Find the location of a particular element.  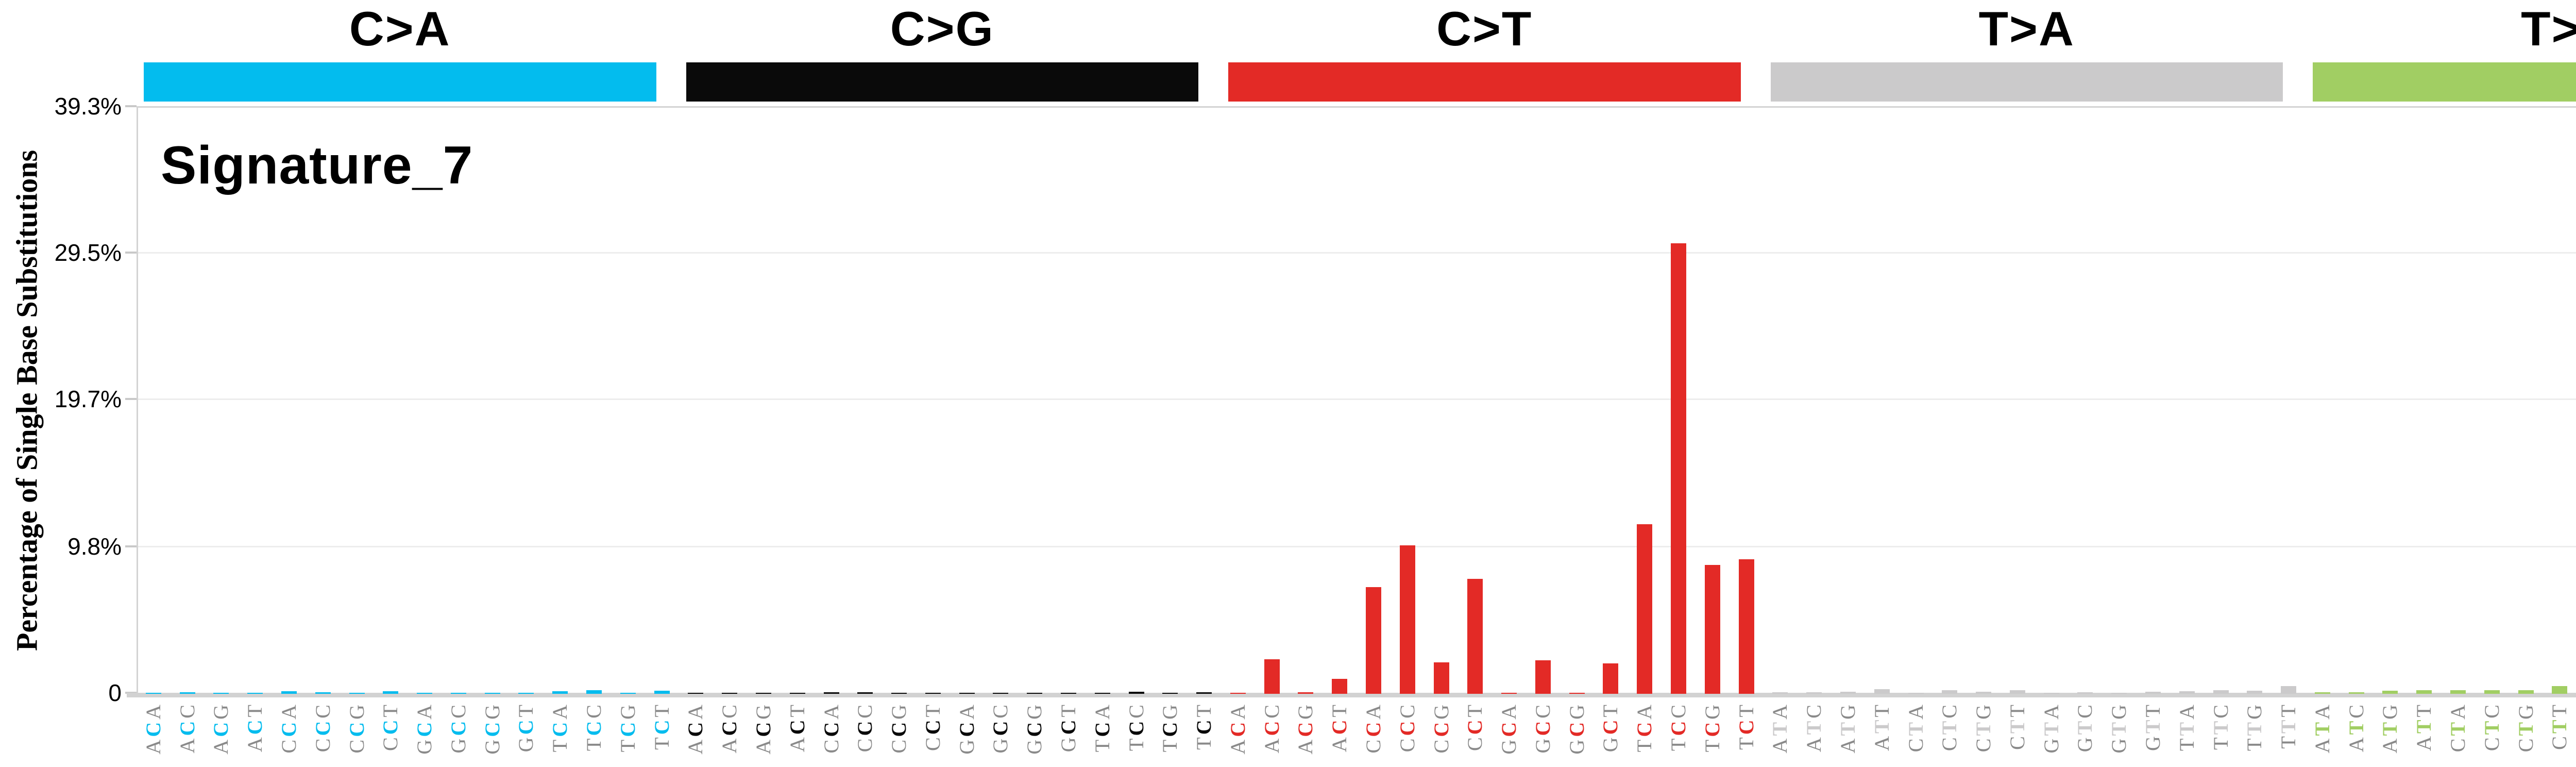

bar-t-to-c-att is located at coordinates (2424, 692).